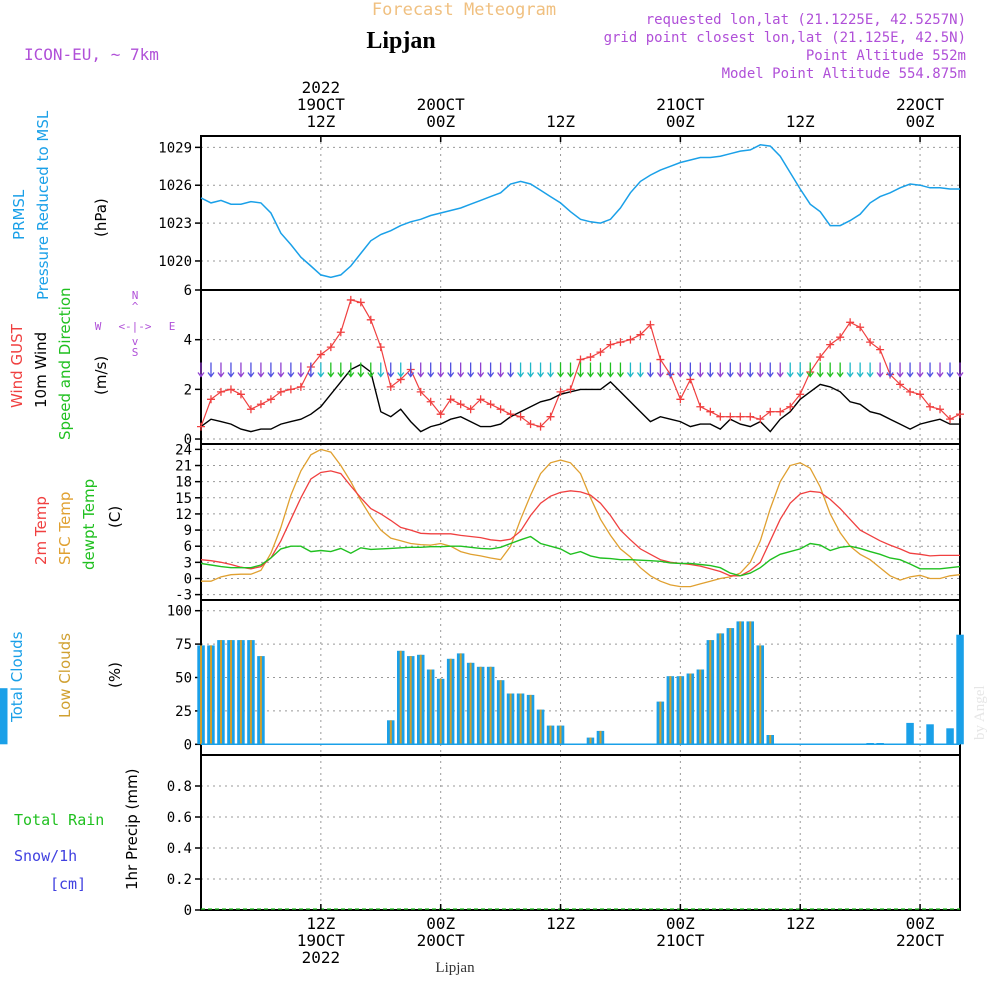 Image resolution: width=1000 pixels, height=1000 pixels. I want to click on cloud-panel, so click(482, 683).